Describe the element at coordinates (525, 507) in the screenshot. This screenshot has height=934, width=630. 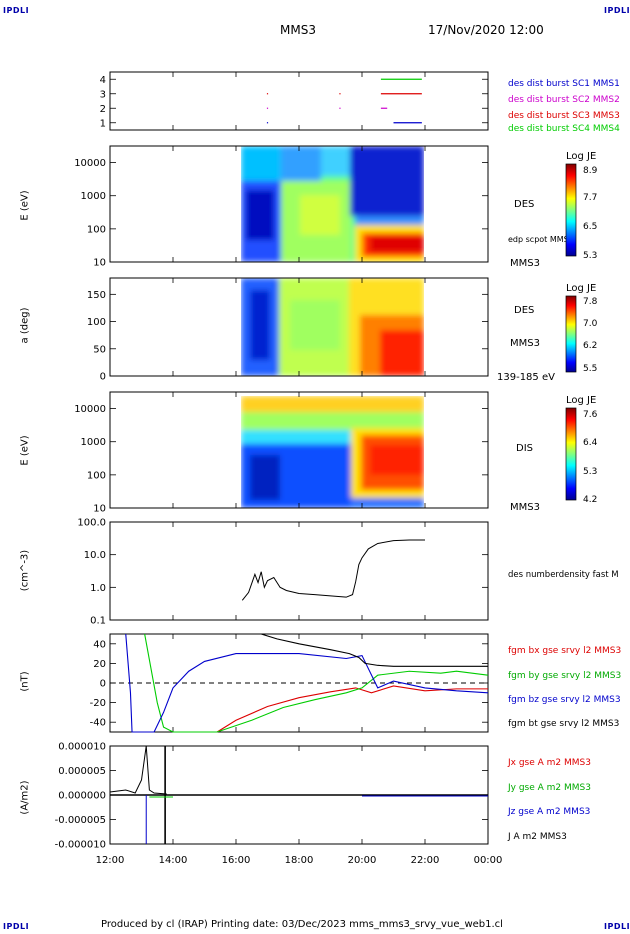
I see `dis-energy-spacecraft: MMS3` at that location.